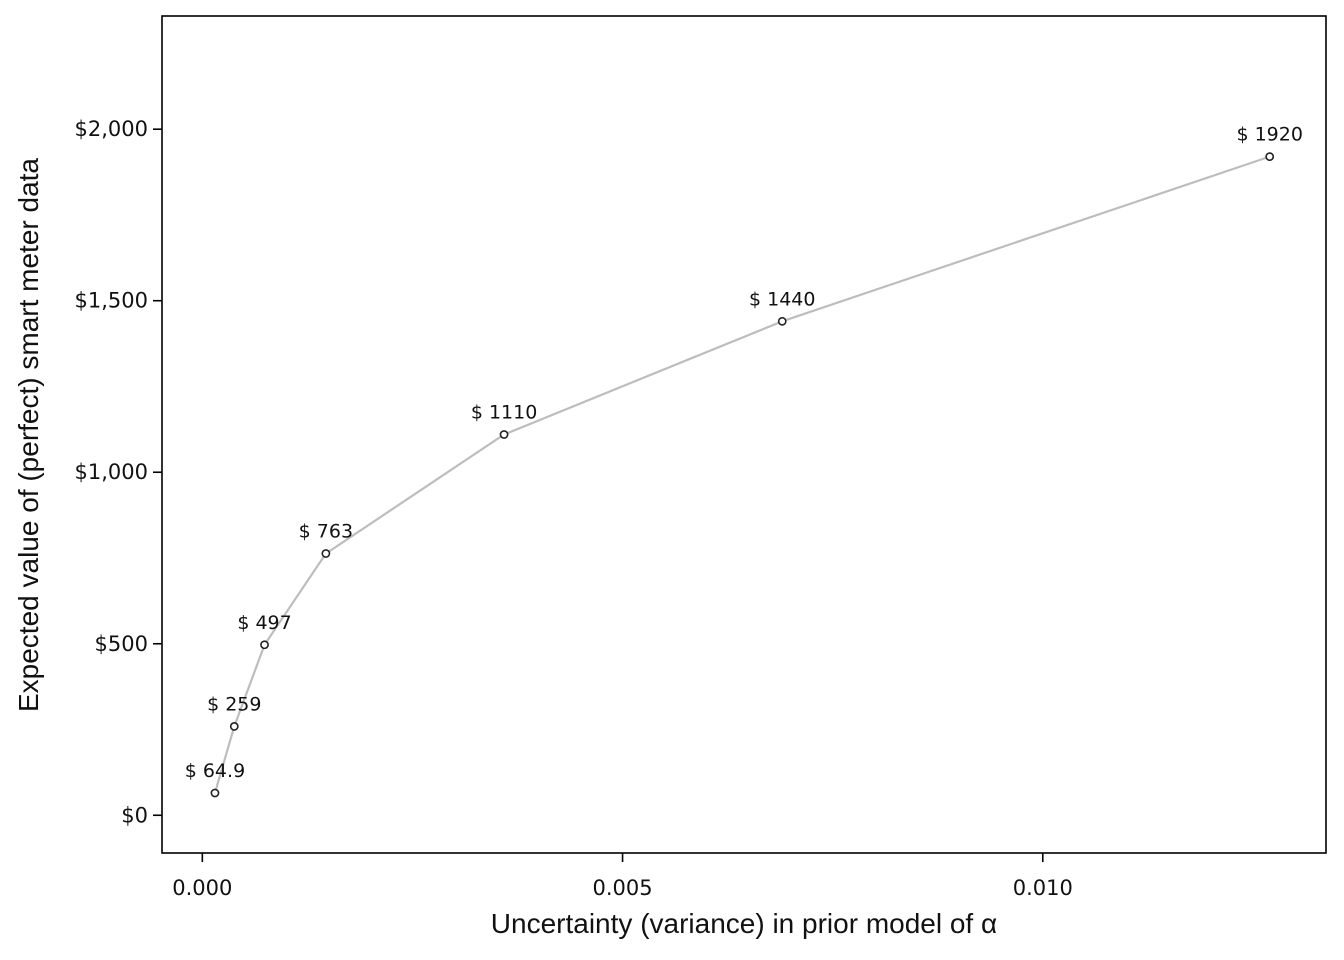  What do you see at coordinates (111, 129) in the screenshot?
I see `y-tick-label: $2,000` at bounding box center [111, 129].